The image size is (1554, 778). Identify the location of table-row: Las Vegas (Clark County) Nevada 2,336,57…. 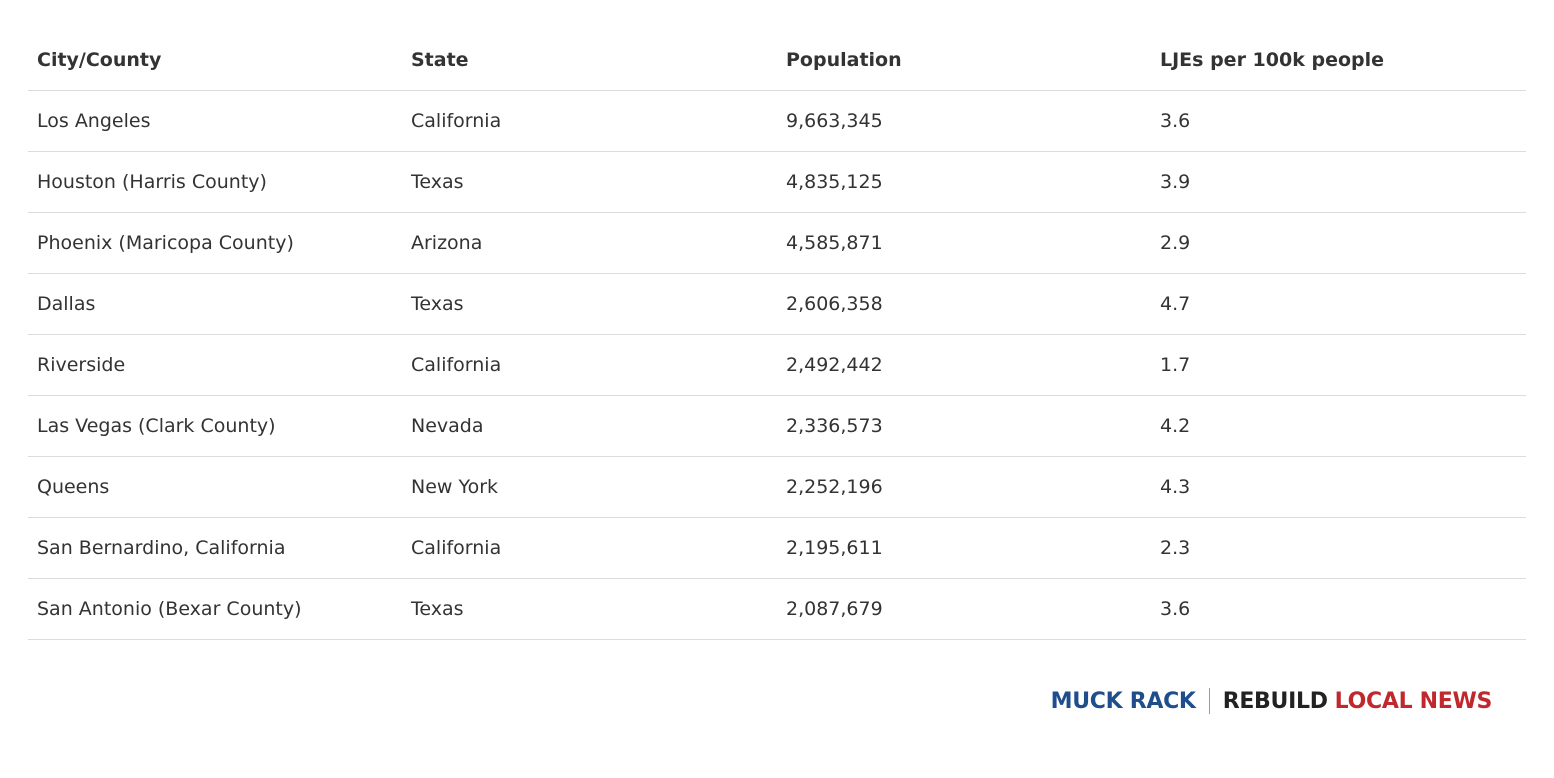
(777, 426).